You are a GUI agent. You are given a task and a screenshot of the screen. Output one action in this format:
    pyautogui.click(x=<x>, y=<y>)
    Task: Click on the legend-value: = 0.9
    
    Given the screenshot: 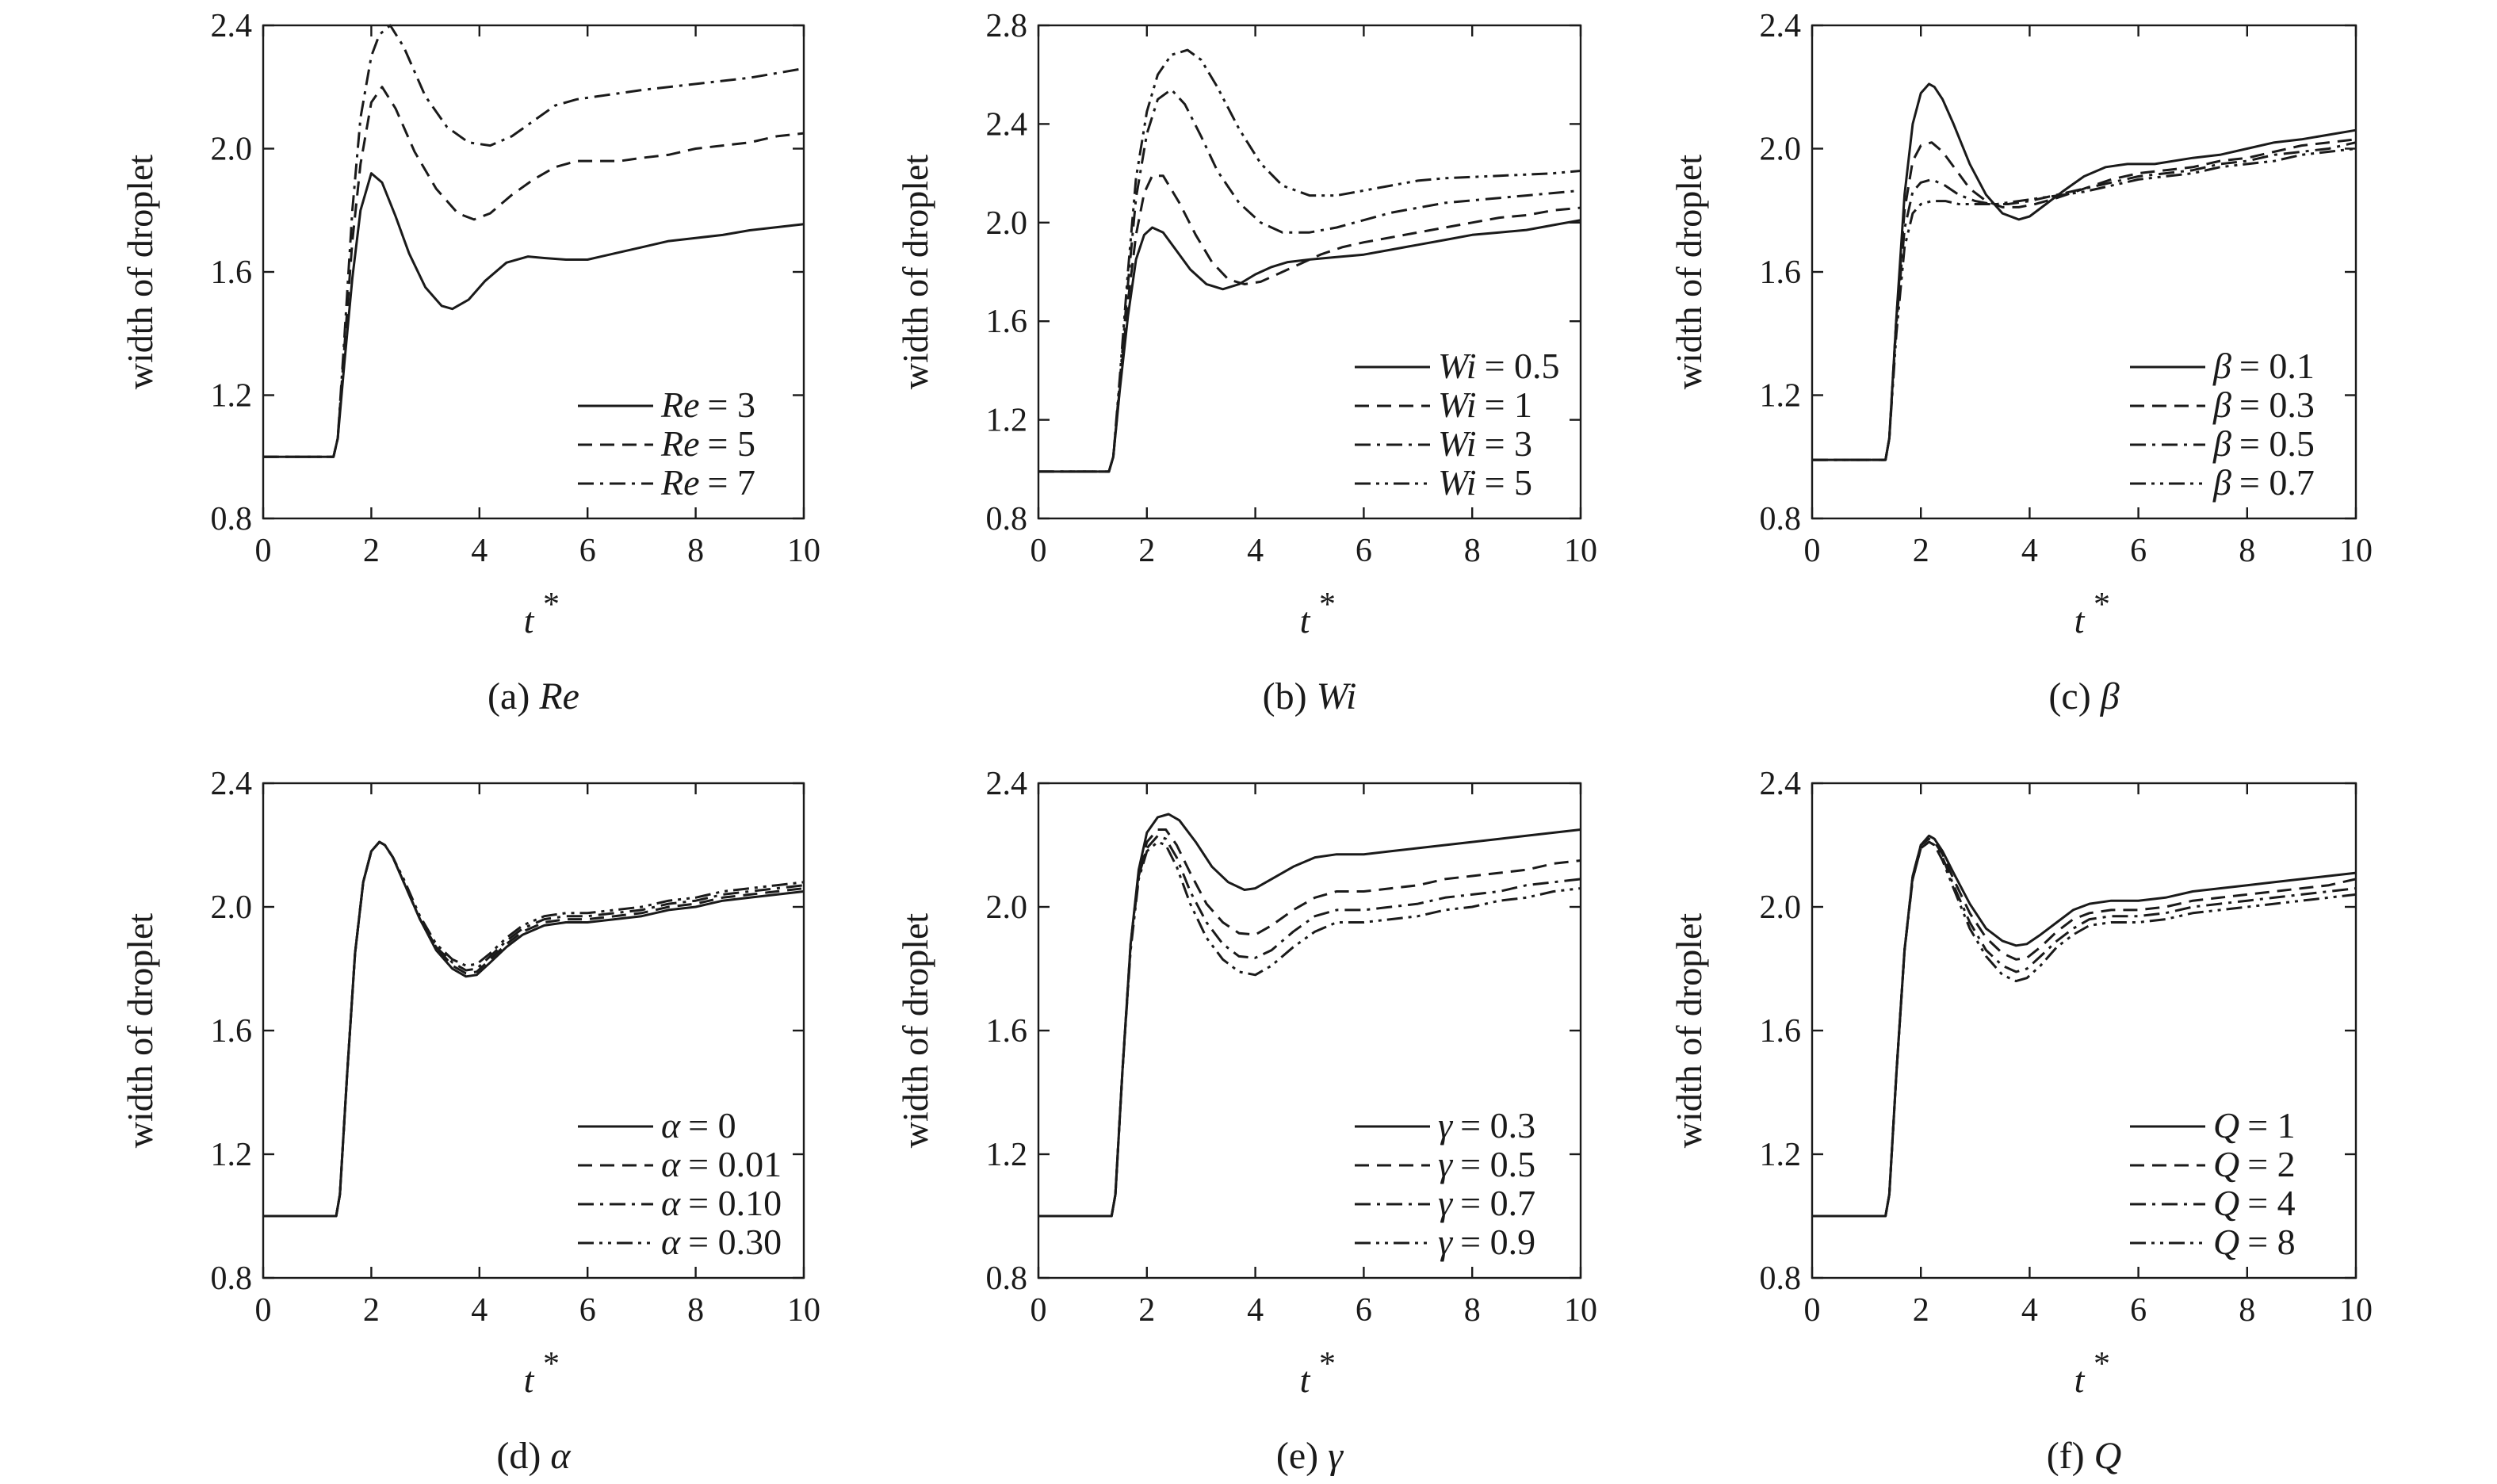 What is the action you would take?
    pyautogui.click(x=1497, y=1242)
    